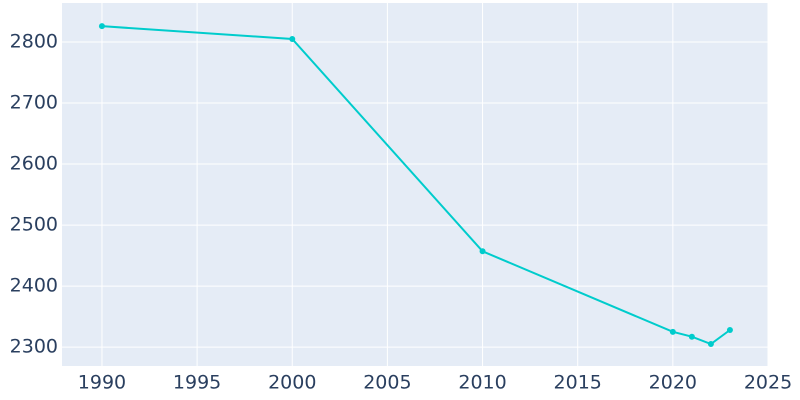  What do you see at coordinates (673, 383) in the screenshot?
I see `x-tick-label: 2020` at bounding box center [673, 383].